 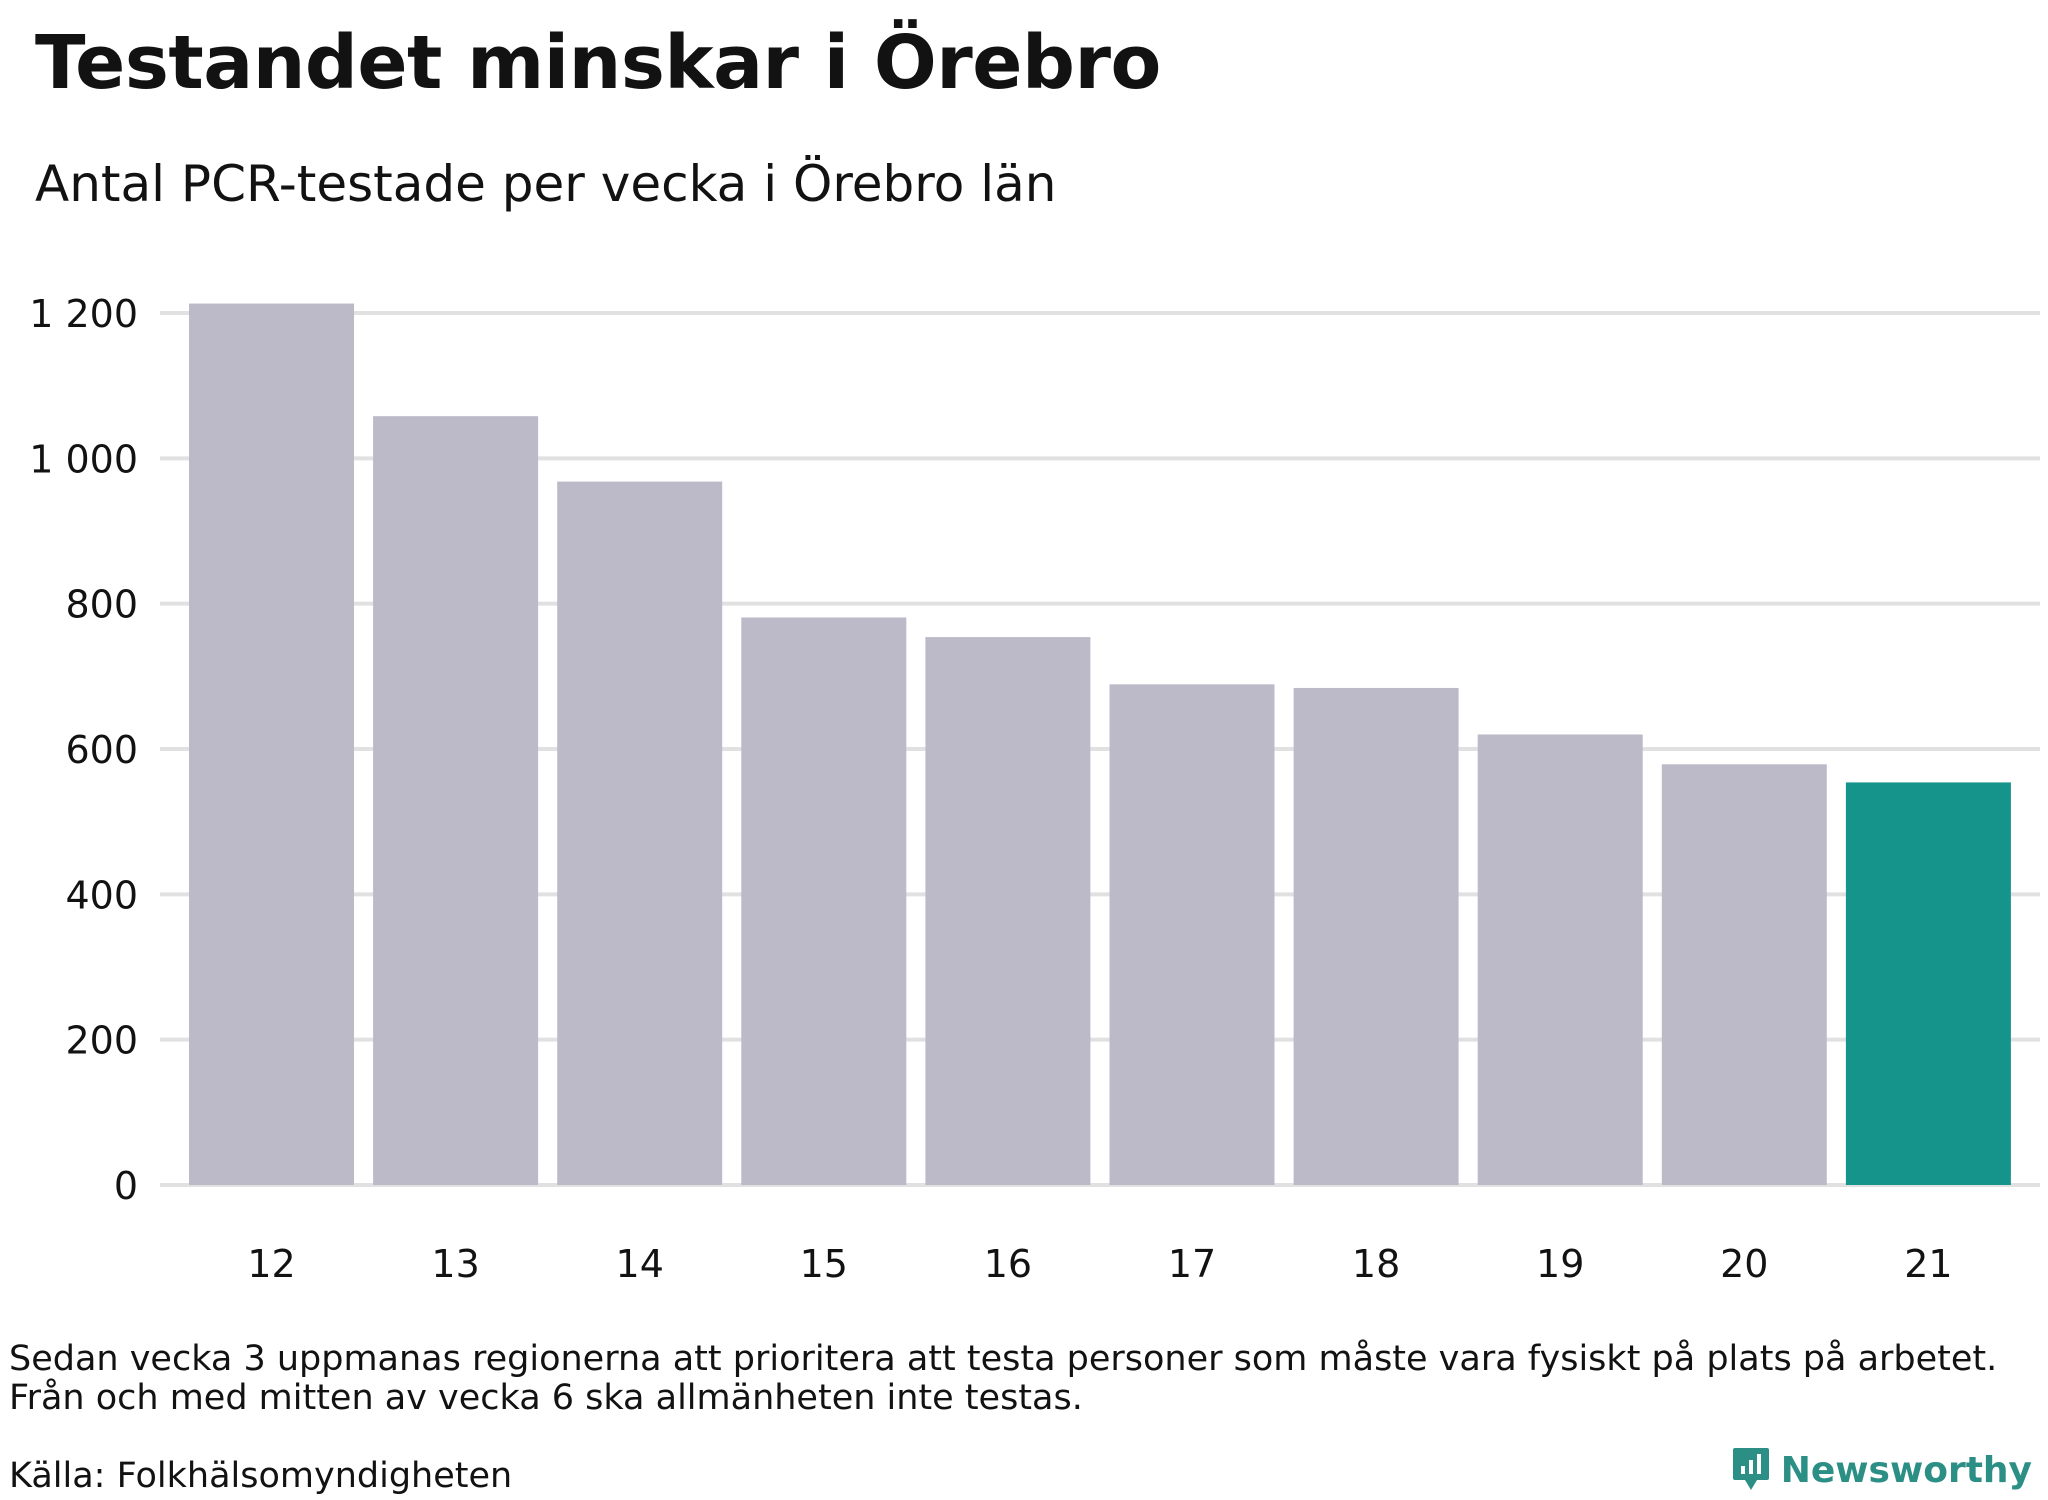 What do you see at coordinates (261, 1476) in the screenshot?
I see `source-label: Källa: Folkhälsomyndigheten` at bounding box center [261, 1476].